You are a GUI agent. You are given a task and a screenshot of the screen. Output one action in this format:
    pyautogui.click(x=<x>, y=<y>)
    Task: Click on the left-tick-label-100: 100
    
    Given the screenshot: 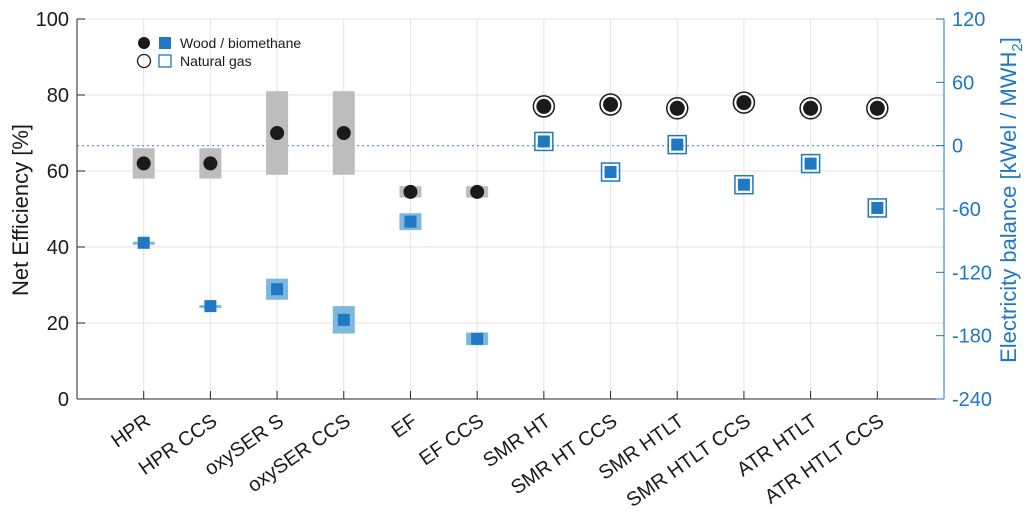 What is the action you would take?
    pyautogui.click(x=52, y=20)
    